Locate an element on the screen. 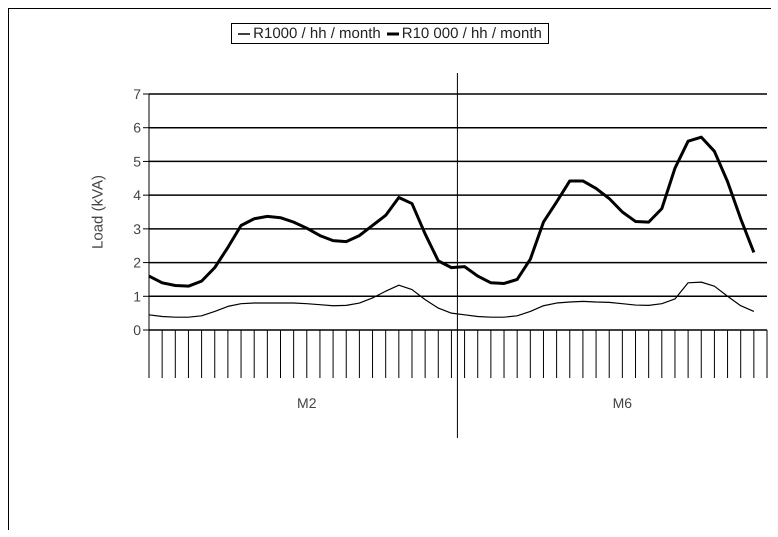 This screenshot has height=537, width=778. y-tick-label: 6 is located at coordinates (137, 128).